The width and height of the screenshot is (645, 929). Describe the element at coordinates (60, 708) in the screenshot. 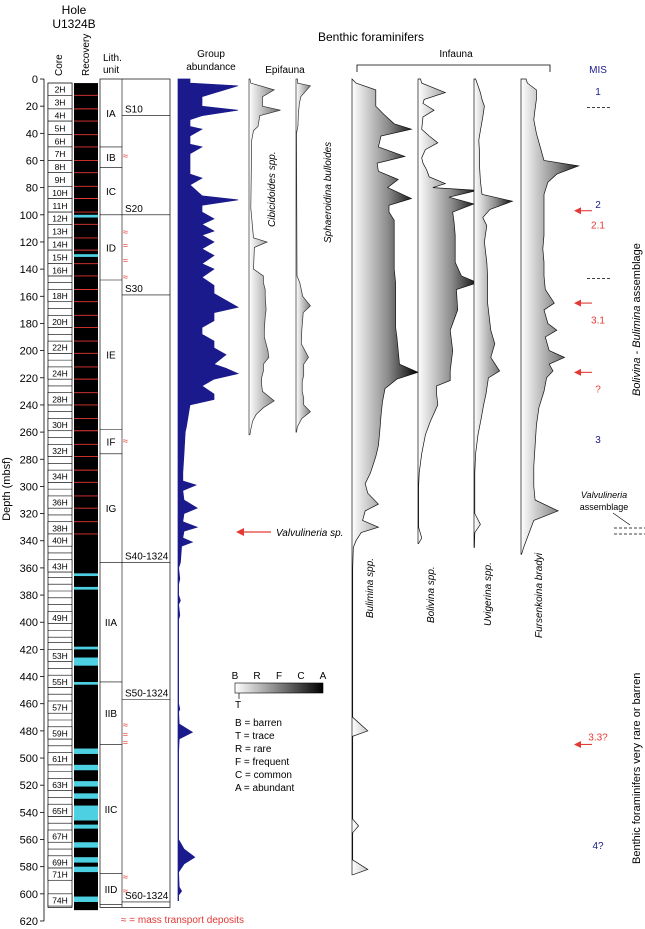

I see `core-label: 57H` at that location.